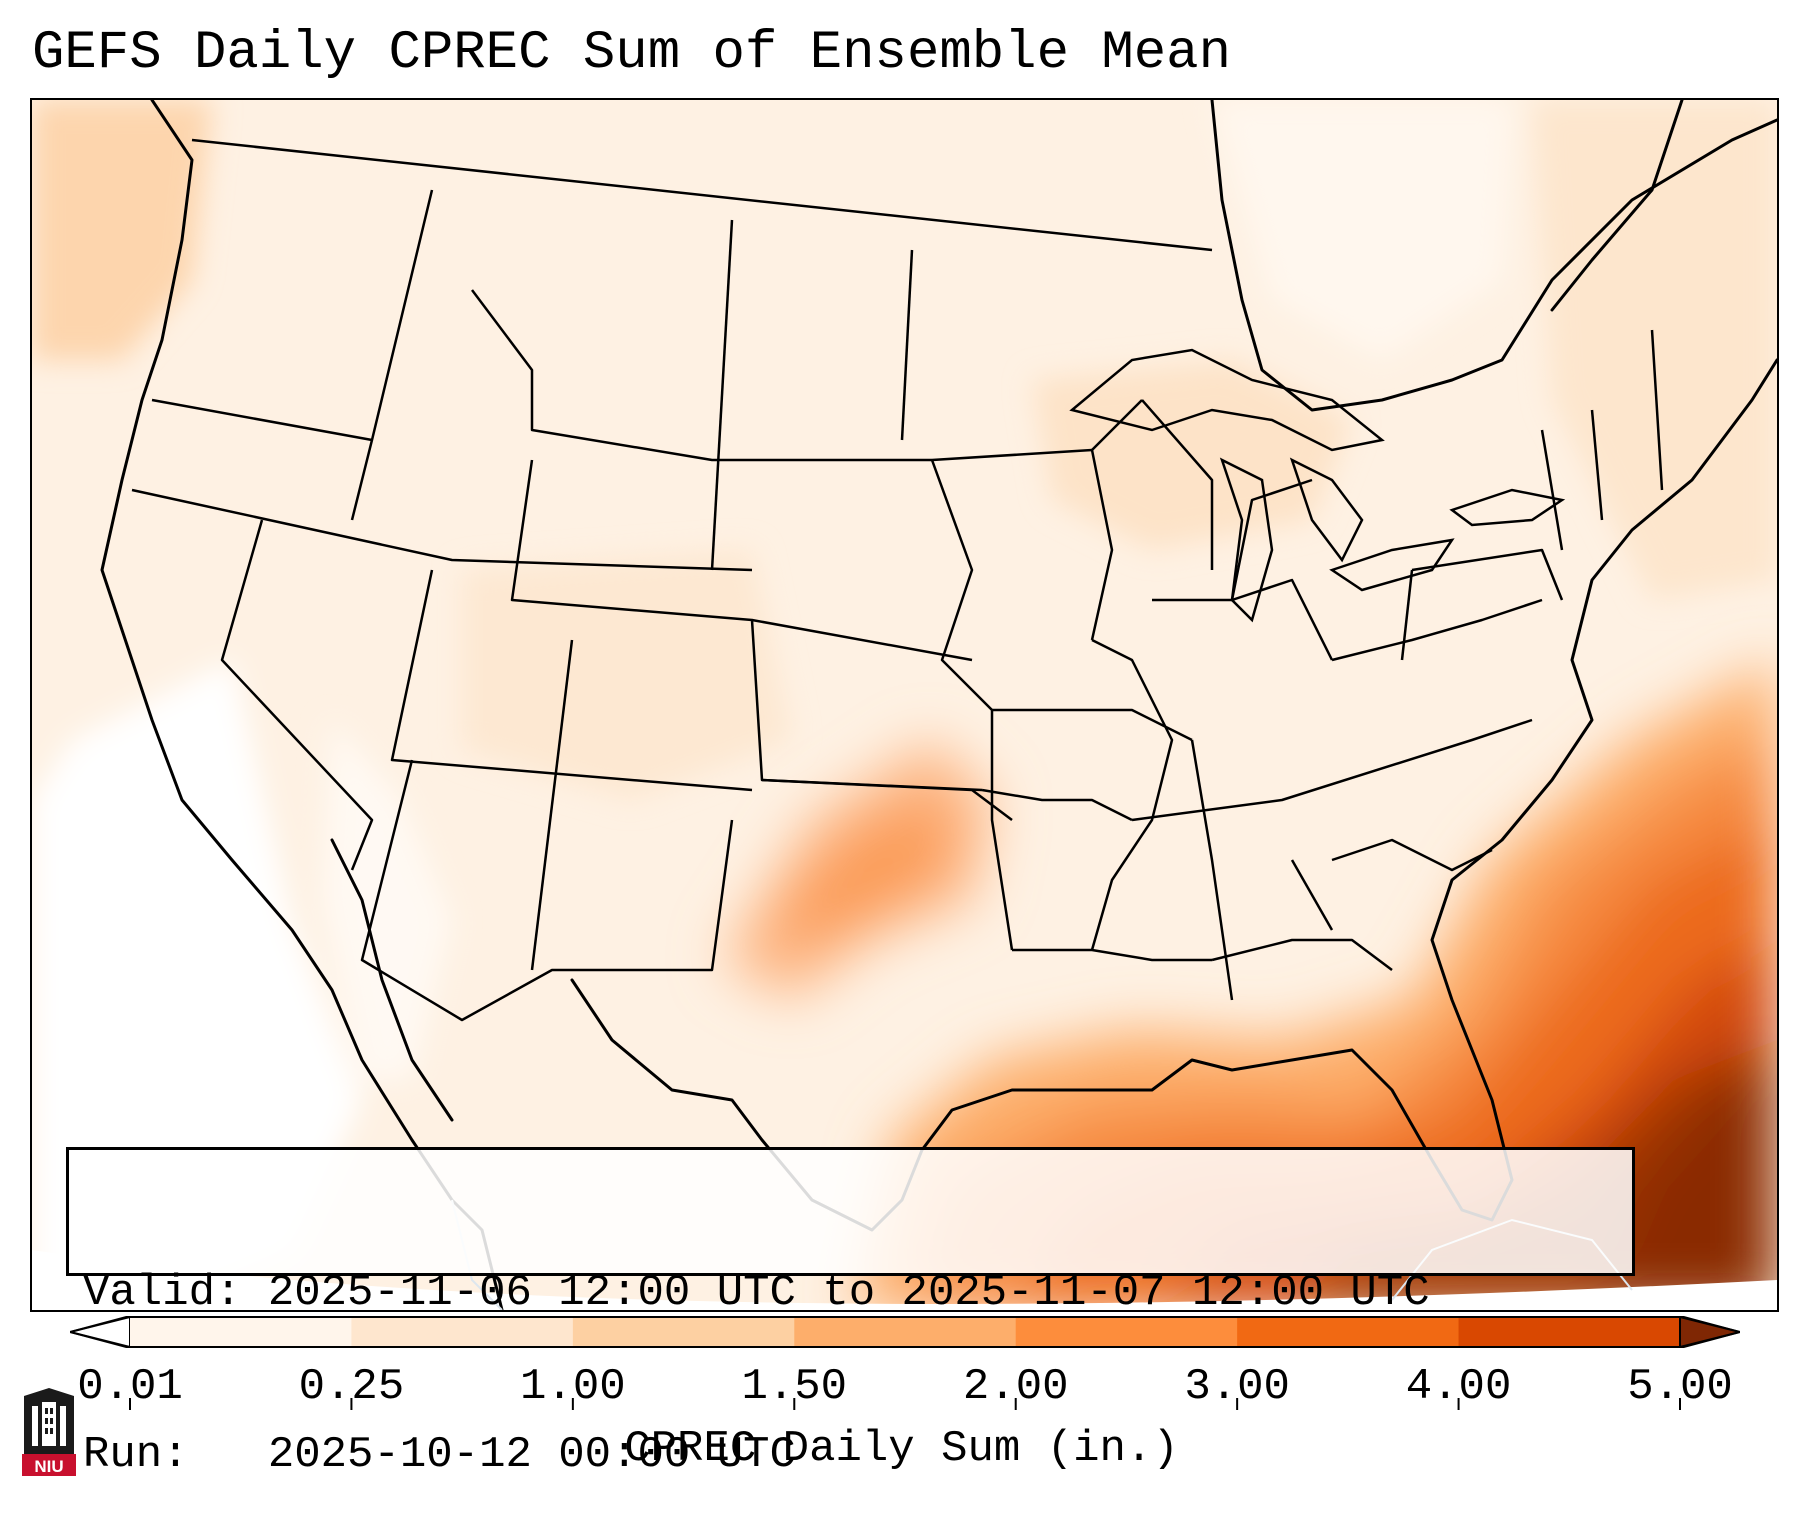  Describe the element at coordinates (1317, 485) in the screenshot. I see `great-lakes` at that location.